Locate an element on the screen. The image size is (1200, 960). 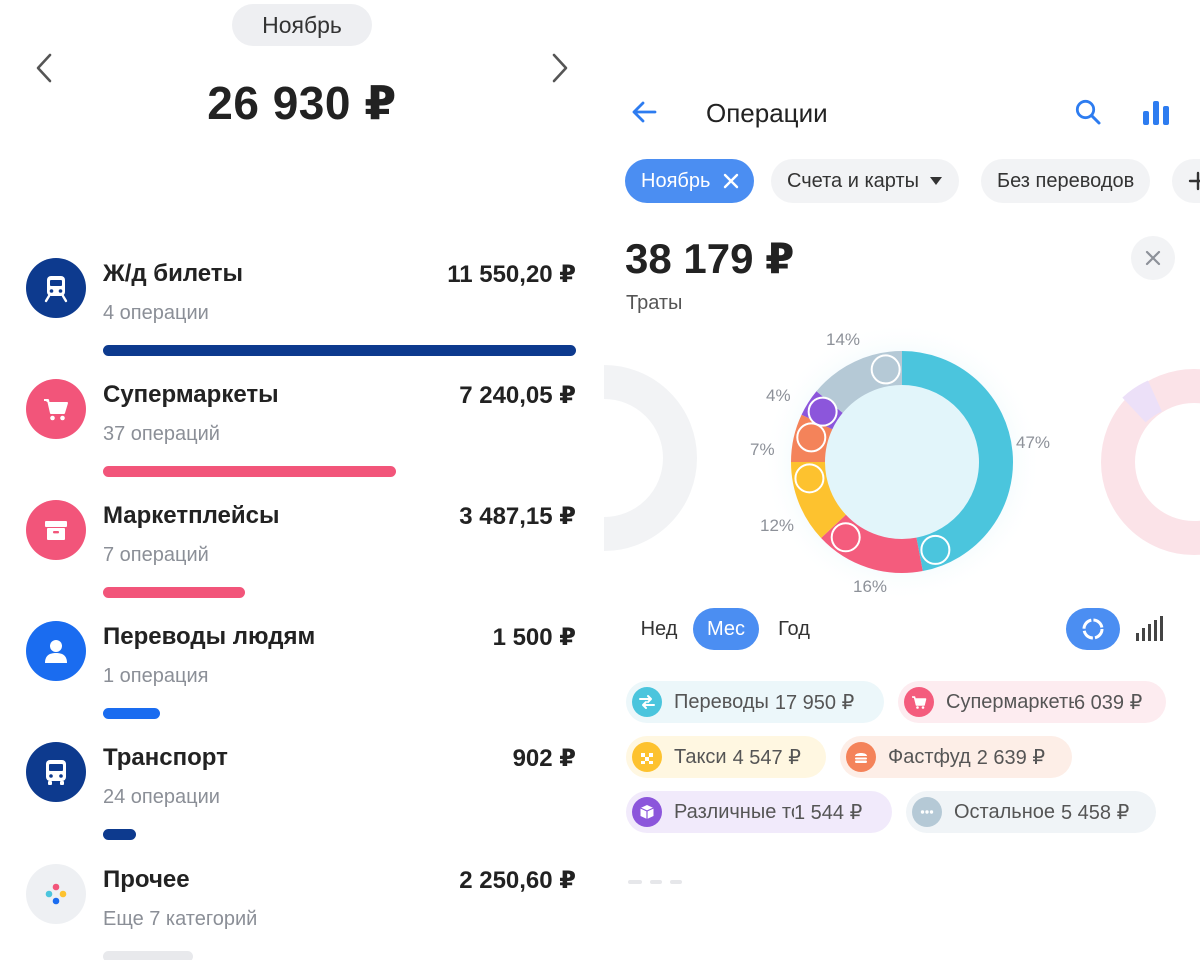
category-operations-count: Еще 7 категорий is located at coordinates (180, 919).